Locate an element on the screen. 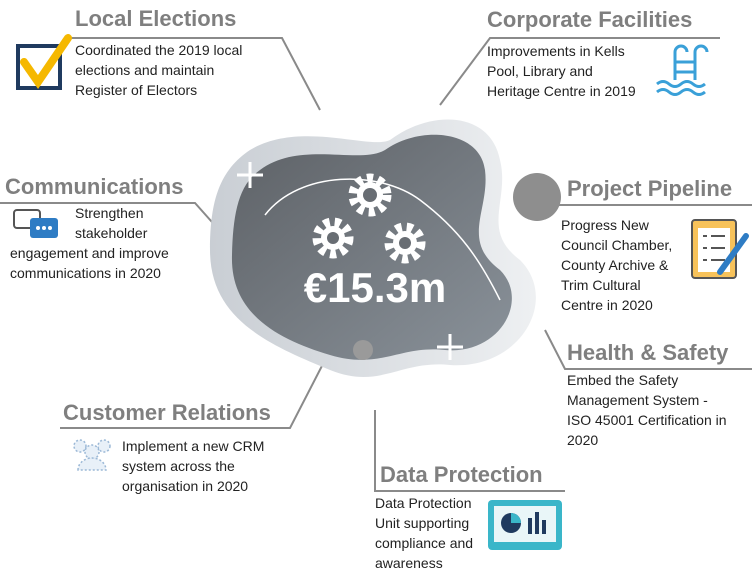 The height and width of the screenshot is (571, 752). section-title: Customer Relations is located at coordinates (167, 412).